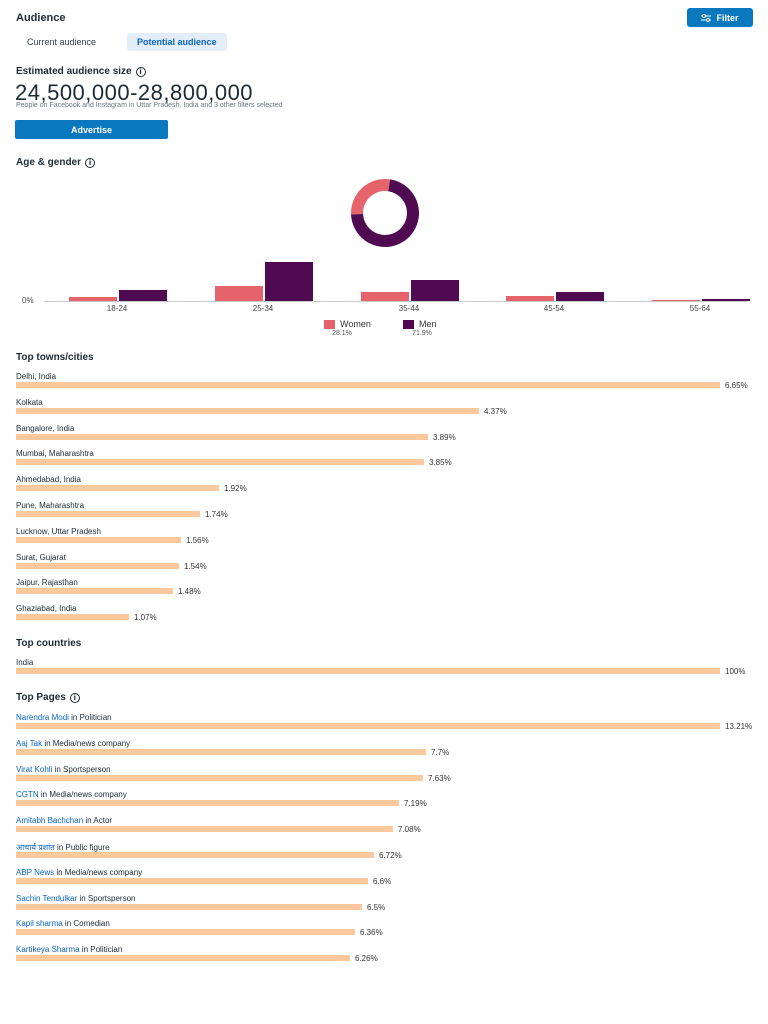 The width and height of the screenshot is (768, 1024). What do you see at coordinates (55, 454) in the screenshot?
I see `town-row-label: Mumbai, Maharashtra` at bounding box center [55, 454].